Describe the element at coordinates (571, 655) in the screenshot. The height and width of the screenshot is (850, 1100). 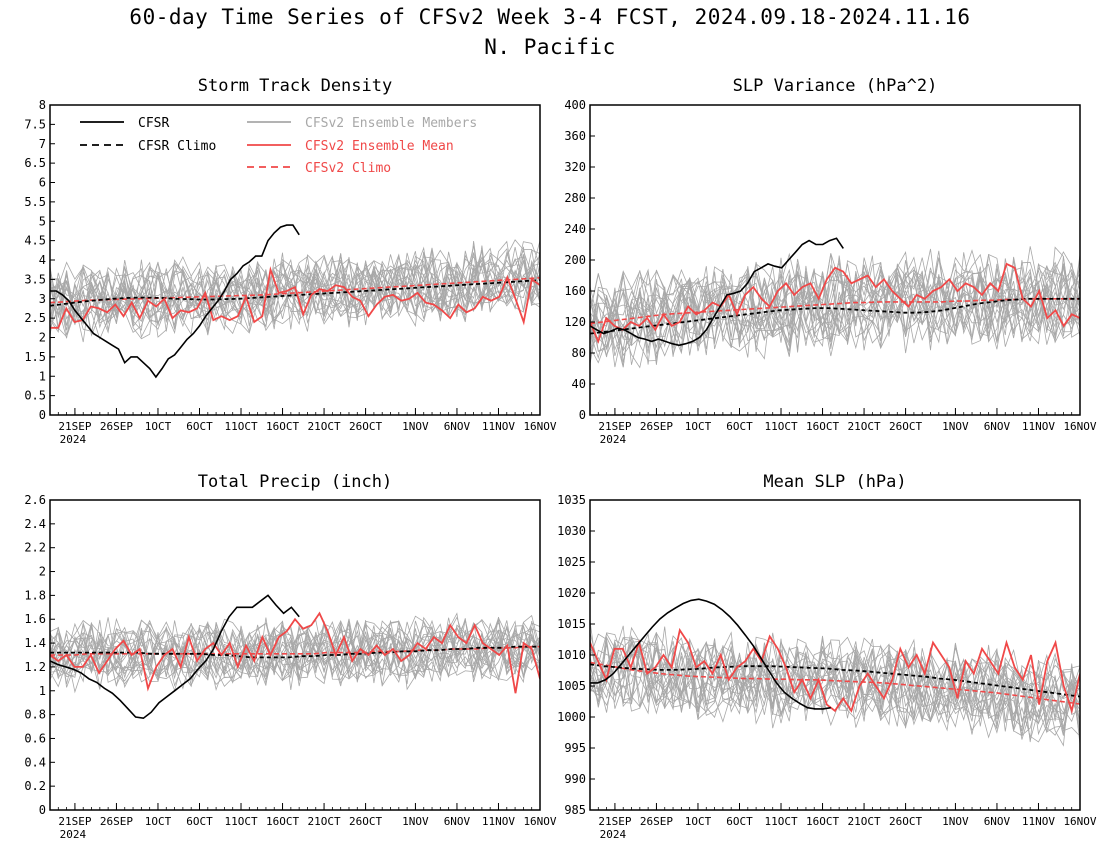
I see `y-tick-label: 1010` at that location.